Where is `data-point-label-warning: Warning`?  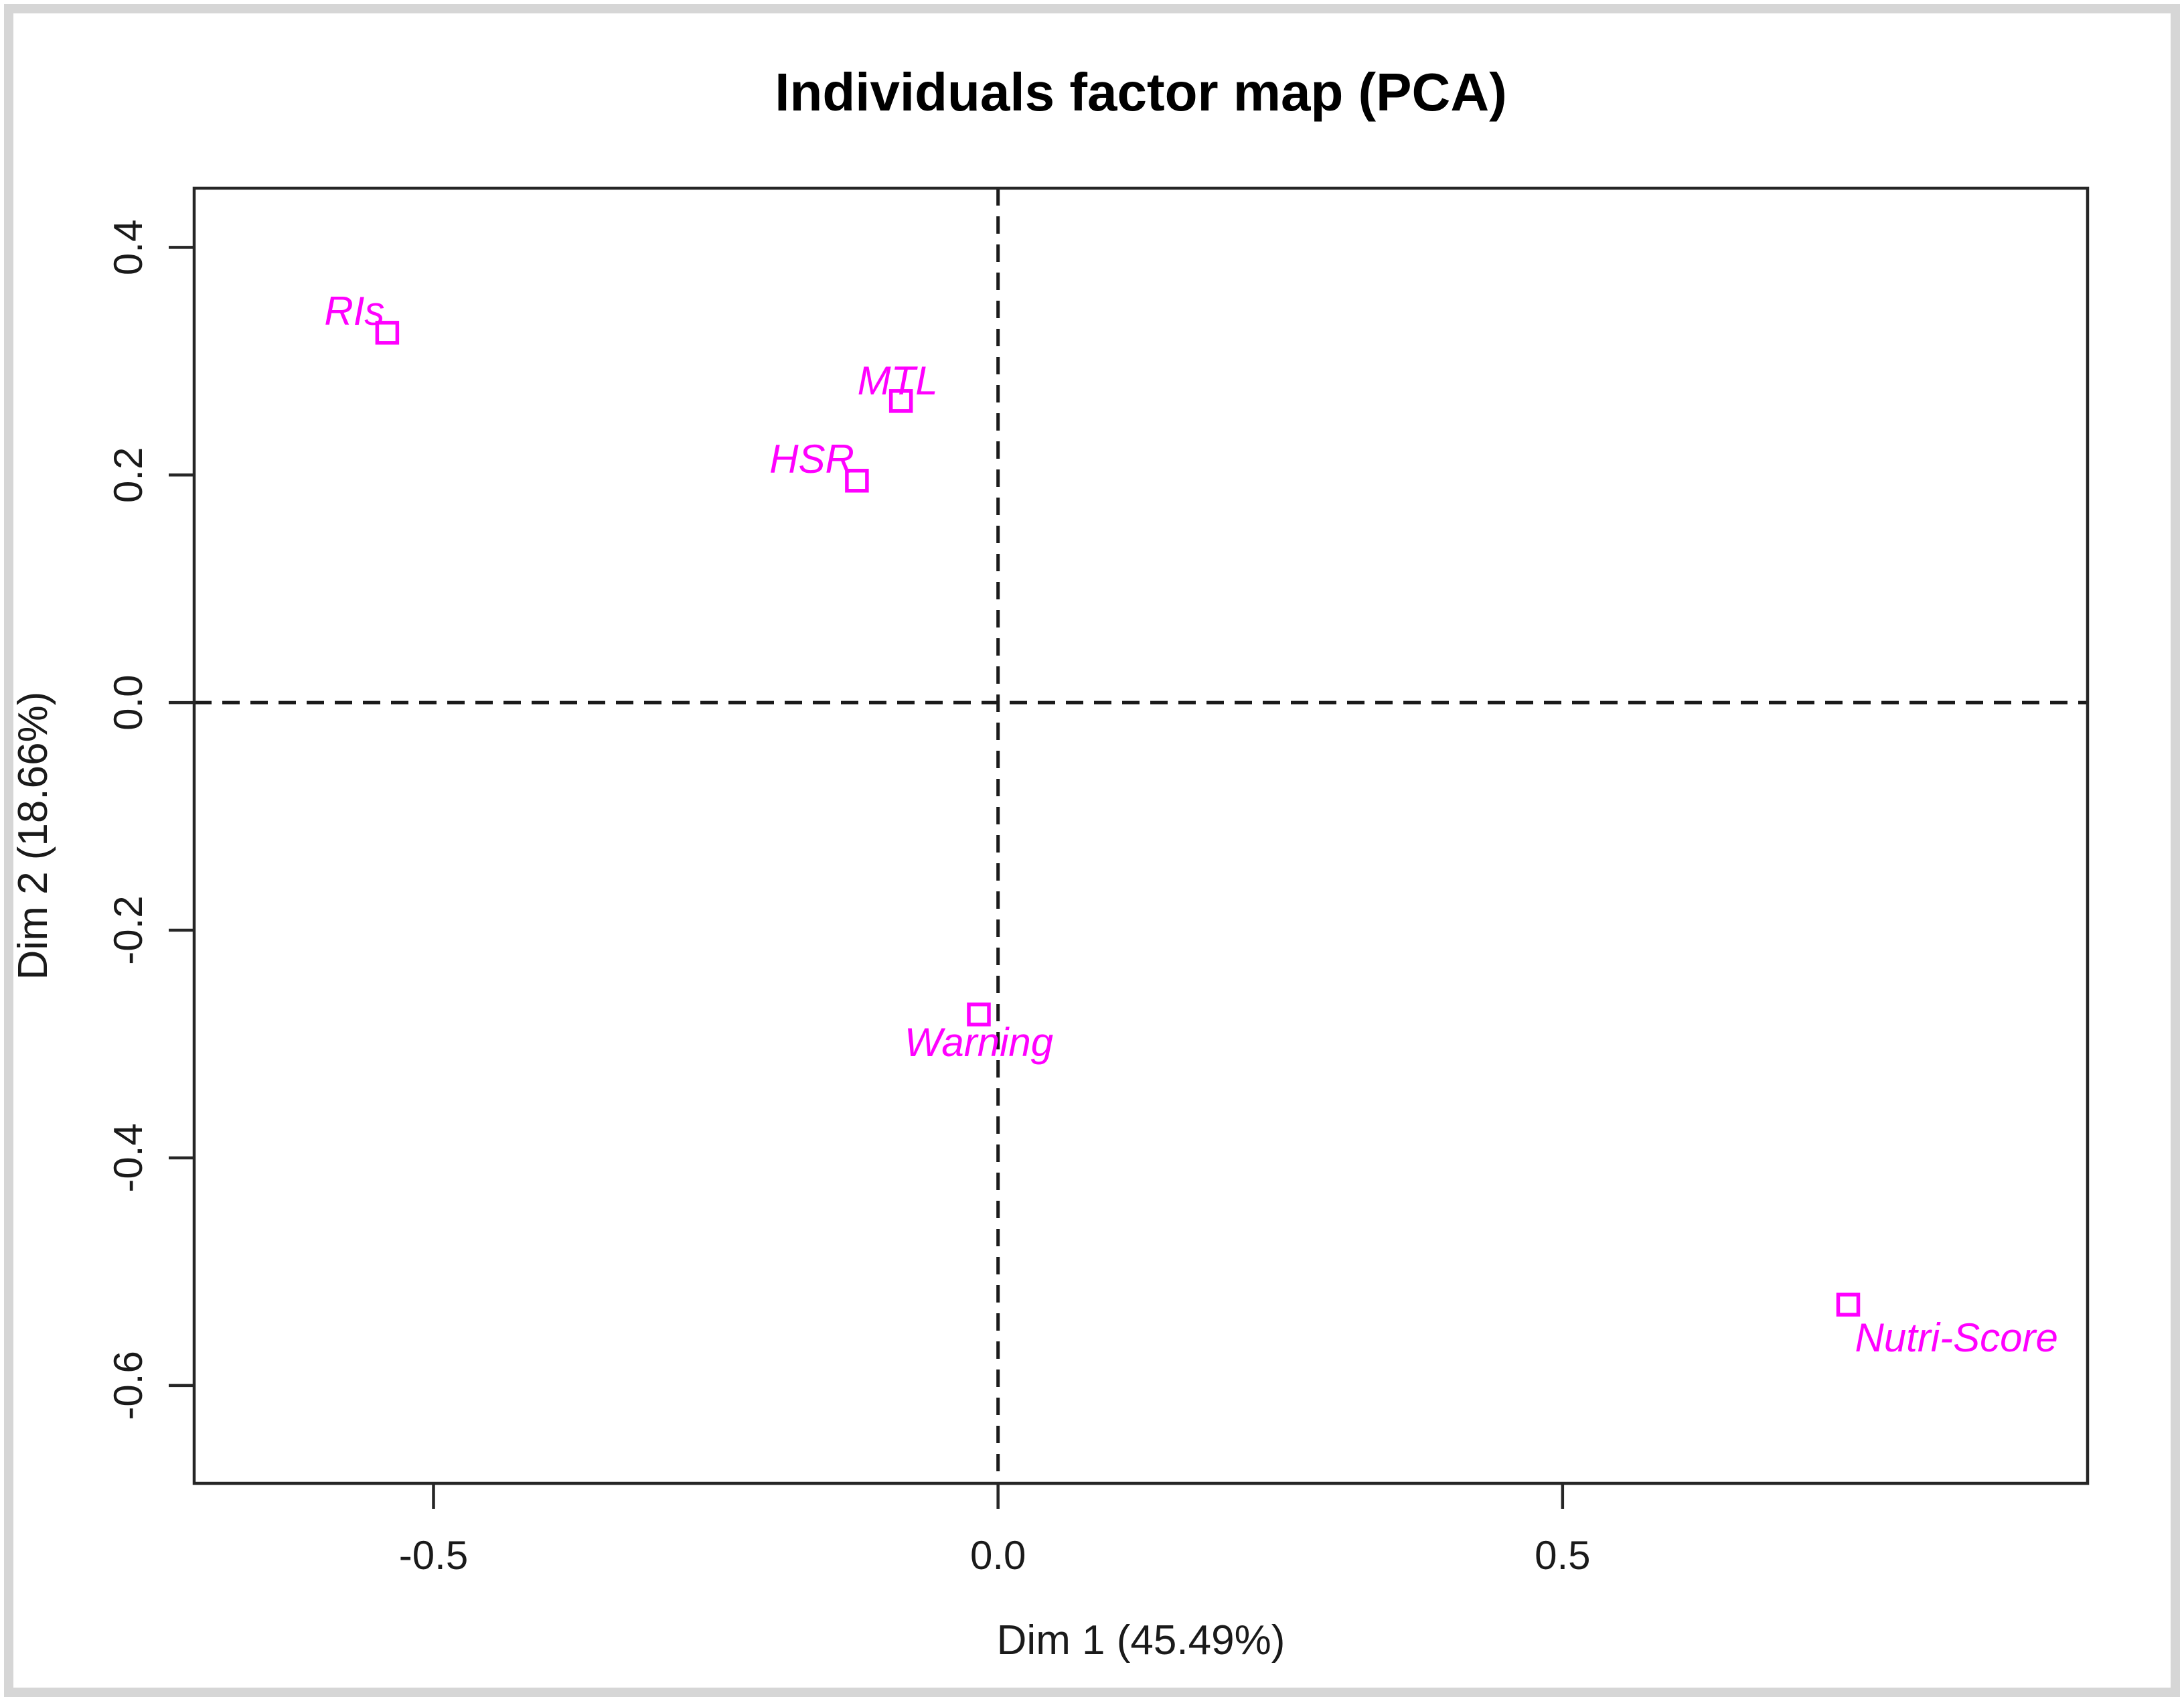 data-point-label-warning: Warning is located at coordinates (979, 1042).